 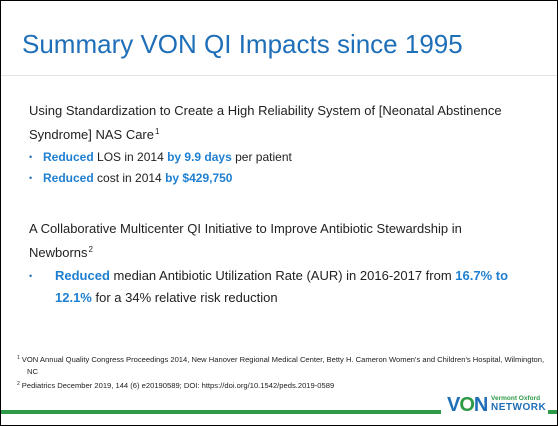 What do you see at coordinates (480, 405) in the screenshot?
I see `logo-letter: N` at bounding box center [480, 405].